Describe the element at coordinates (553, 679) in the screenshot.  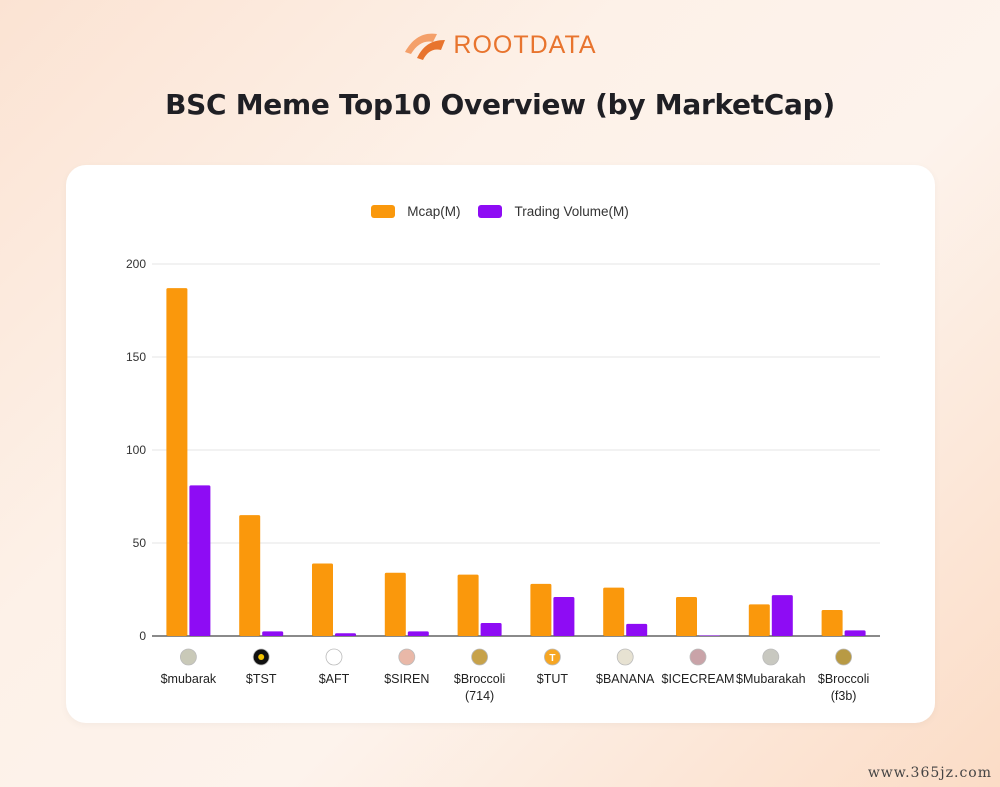
I see `x-tick-label: $TUT` at that location.